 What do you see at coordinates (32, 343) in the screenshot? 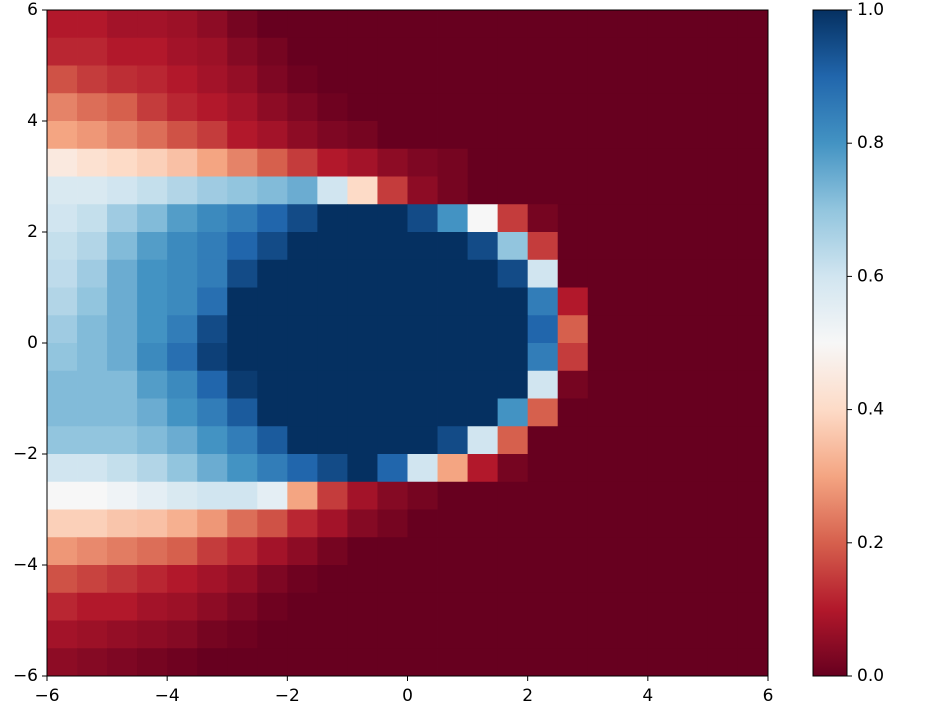
I see `y-tick-label: 0` at bounding box center [32, 343].